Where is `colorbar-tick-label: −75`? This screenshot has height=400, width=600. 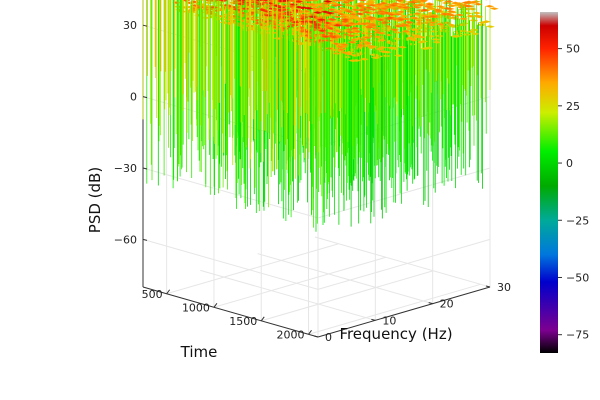 colorbar-tick-label: −75 is located at coordinates (577, 335).